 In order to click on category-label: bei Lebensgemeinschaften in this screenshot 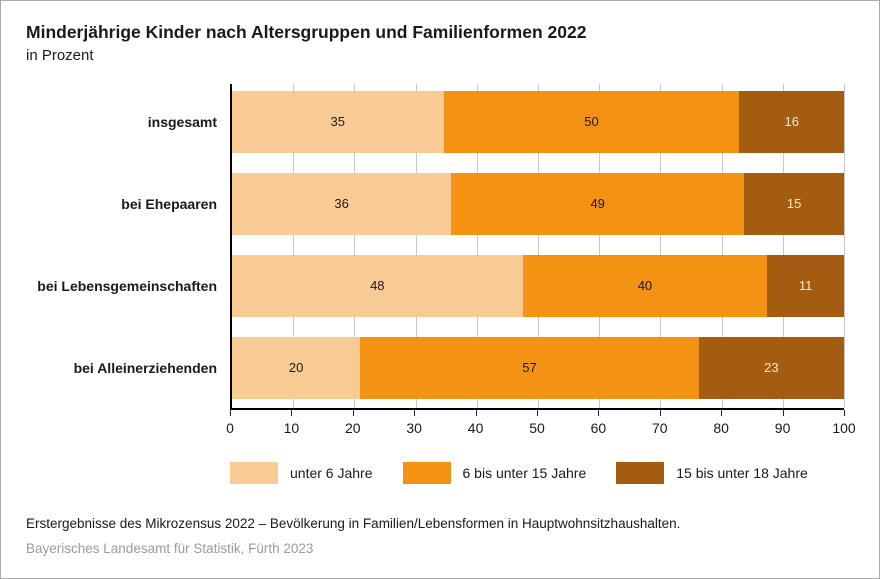, I will do `click(127, 285)`.